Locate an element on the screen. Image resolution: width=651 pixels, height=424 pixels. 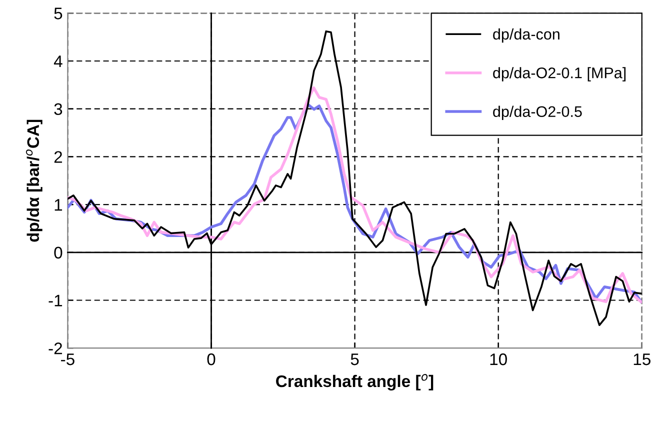
y-tick-label: 4 is located at coordinates (58, 62).